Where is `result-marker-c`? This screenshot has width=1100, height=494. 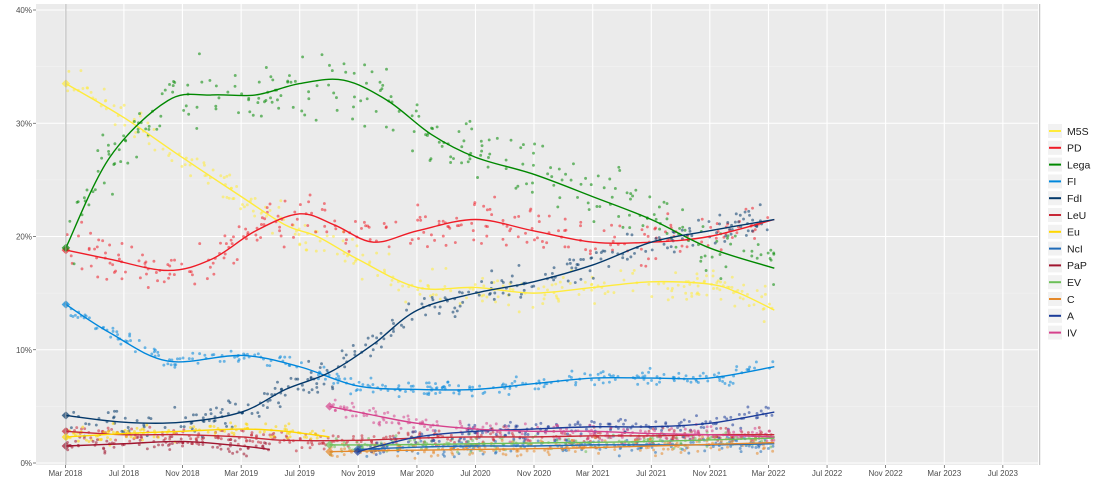
result-marker-c is located at coordinates (329, 451).